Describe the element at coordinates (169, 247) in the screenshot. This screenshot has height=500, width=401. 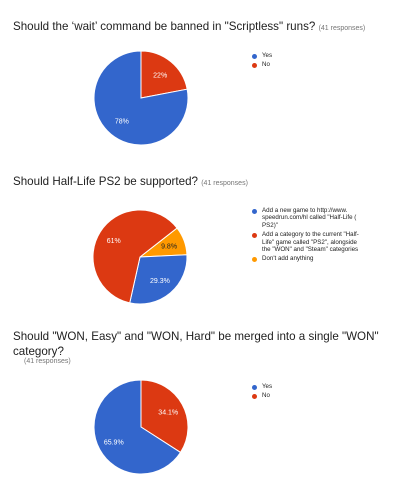
I see `slice-value-label: 9.8%` at that location.